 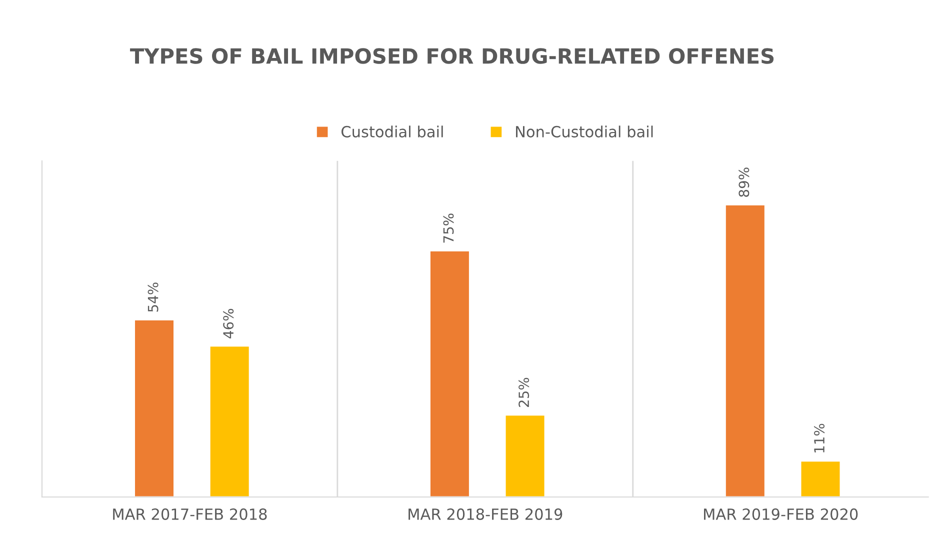 I want to click on legend-label: Non-Custodial bail, so click(x=584, y=132).